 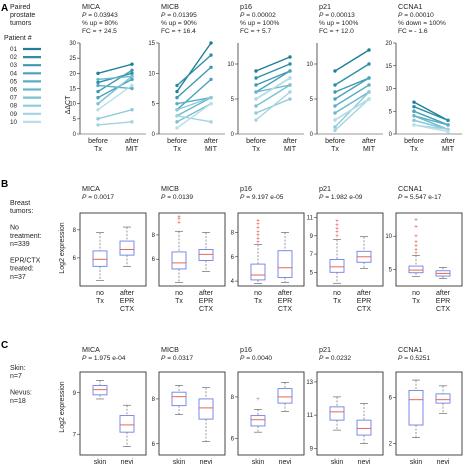 What do you see at coordinates (91, 6) in the screenshot?
I see `chart-title: MICA` at bounding box center [91, 6].